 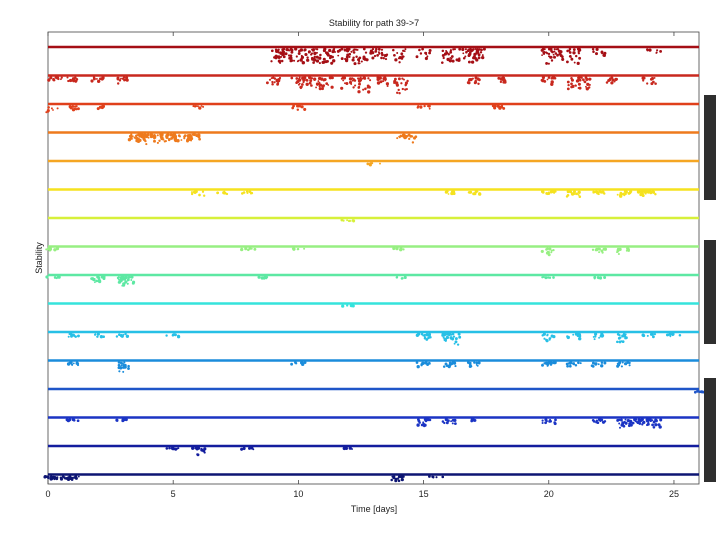 I want to click on chart-title: Stability for path 39->7, so click(x=374, y=23).